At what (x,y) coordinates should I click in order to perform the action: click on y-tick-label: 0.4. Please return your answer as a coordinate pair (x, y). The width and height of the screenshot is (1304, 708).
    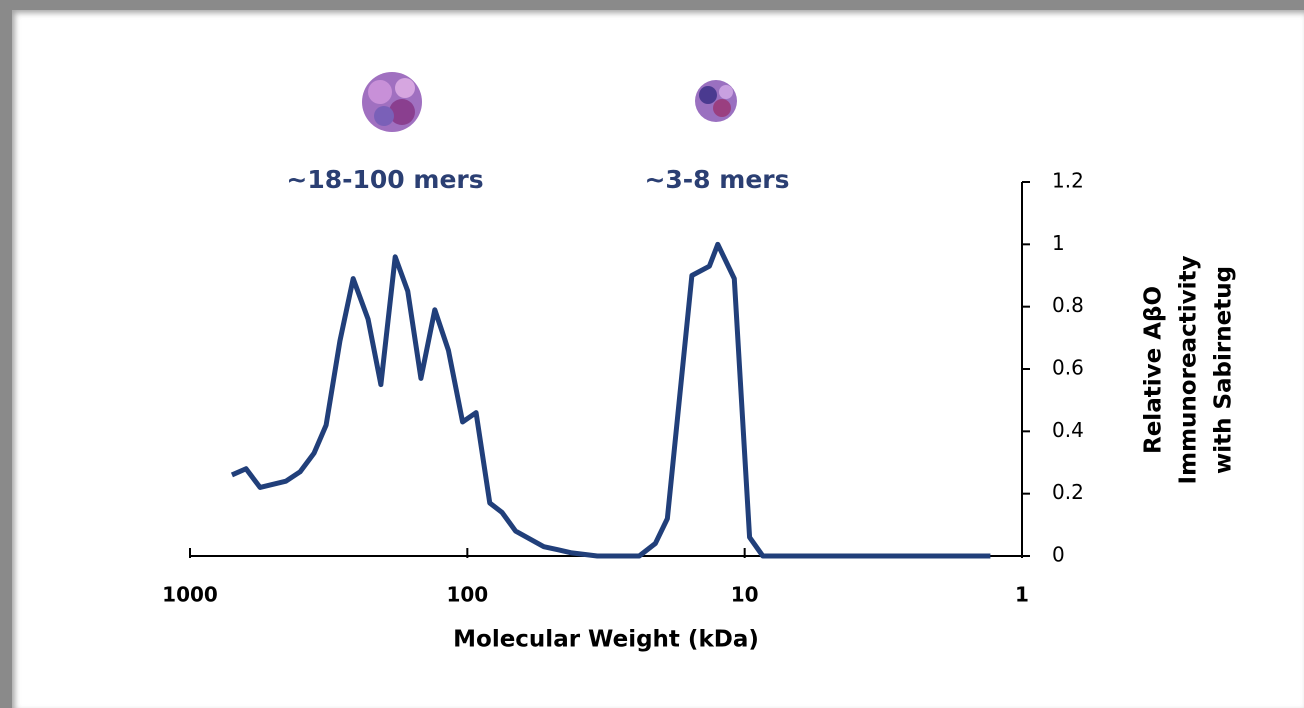
    Looking at the image, I should click on (1068, 430).